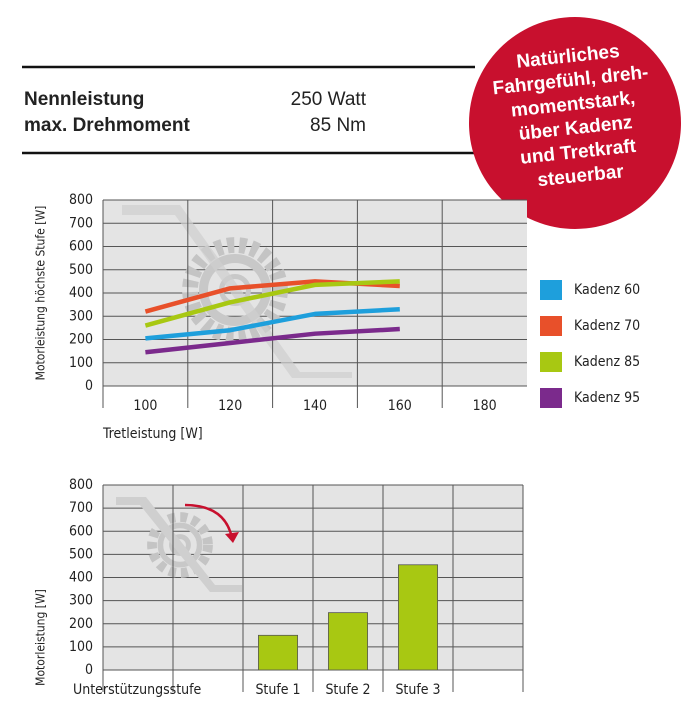  Describe the element at coordinates (607, 398) in the screenshot. I see `legend-label: Kadenz 95` at that location.